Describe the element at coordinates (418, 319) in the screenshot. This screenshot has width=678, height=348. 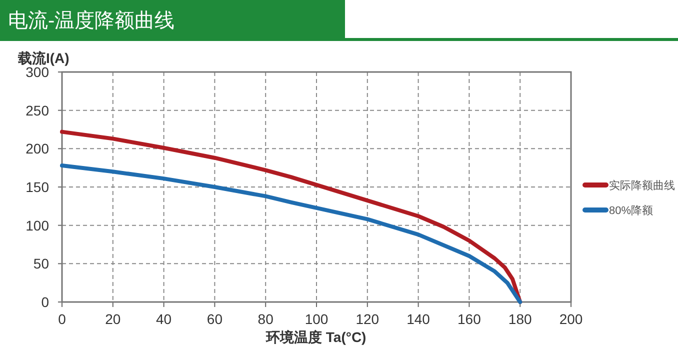
I see `x-tick-label: 140` at that location.